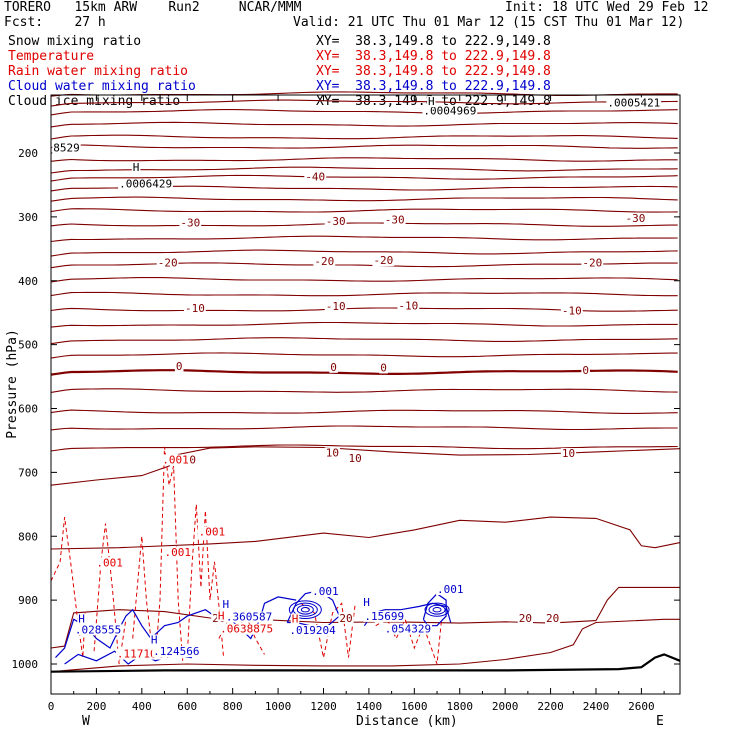 The image size is (740, 740). Describe the element at coordinates (414, 706) in the screenshot. I see `x-tick-label: 1600` at that location.